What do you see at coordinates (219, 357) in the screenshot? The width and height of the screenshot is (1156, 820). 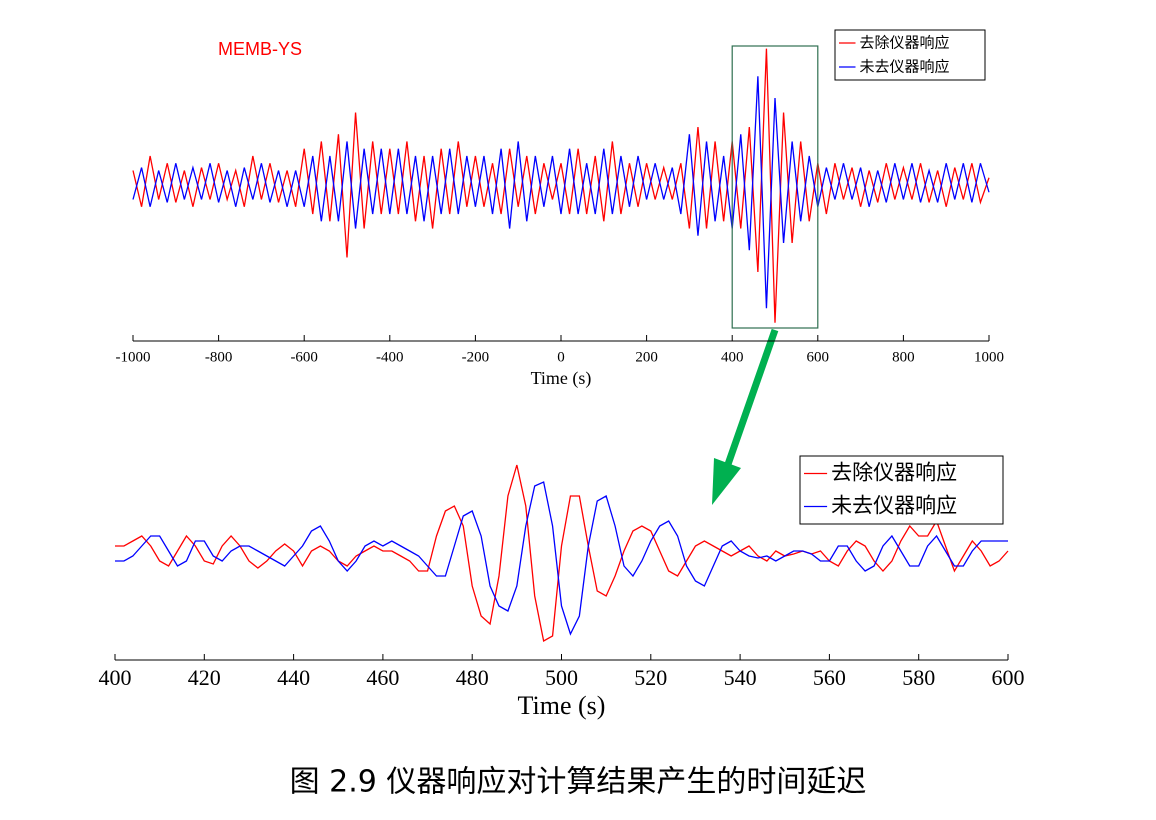 I see `x-tick-label: -800` at bounding box center [219, 357].